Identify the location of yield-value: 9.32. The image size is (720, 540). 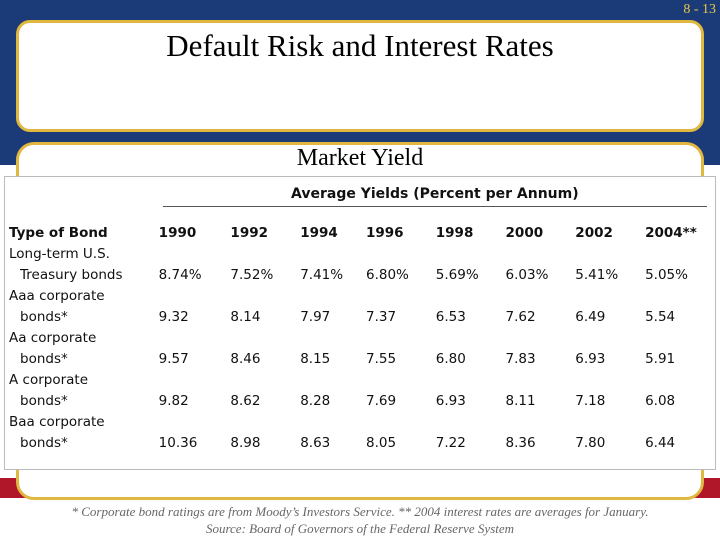
(173, 317).